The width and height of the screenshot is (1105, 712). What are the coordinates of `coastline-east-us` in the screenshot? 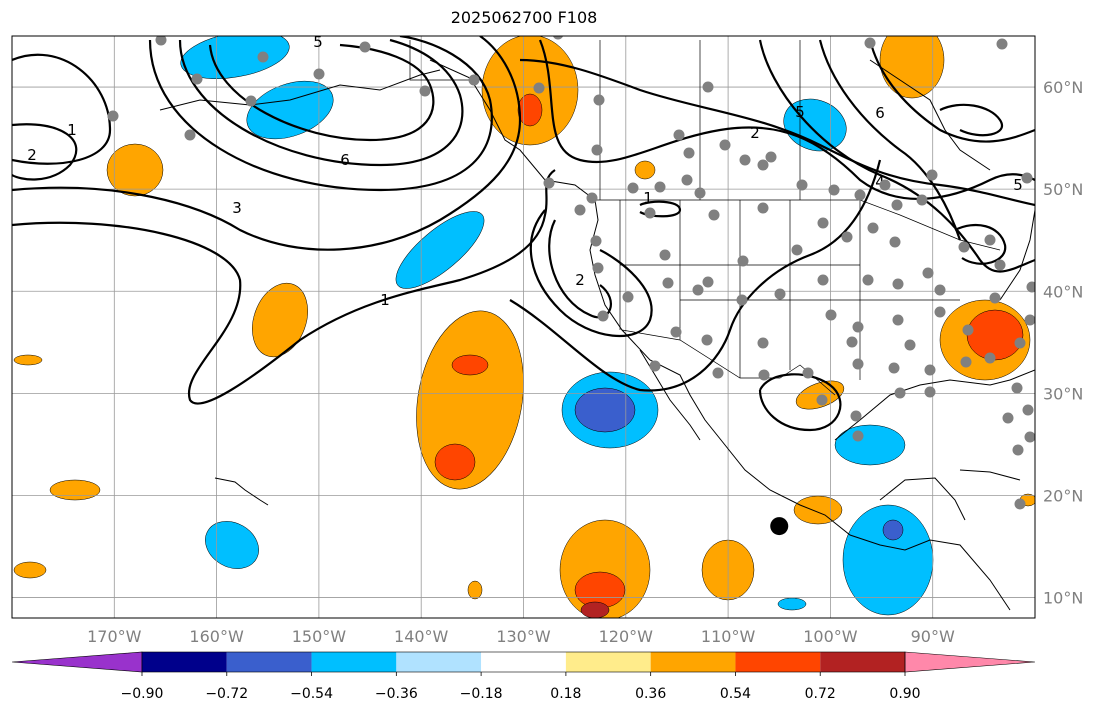 It's located at (1017, 255).